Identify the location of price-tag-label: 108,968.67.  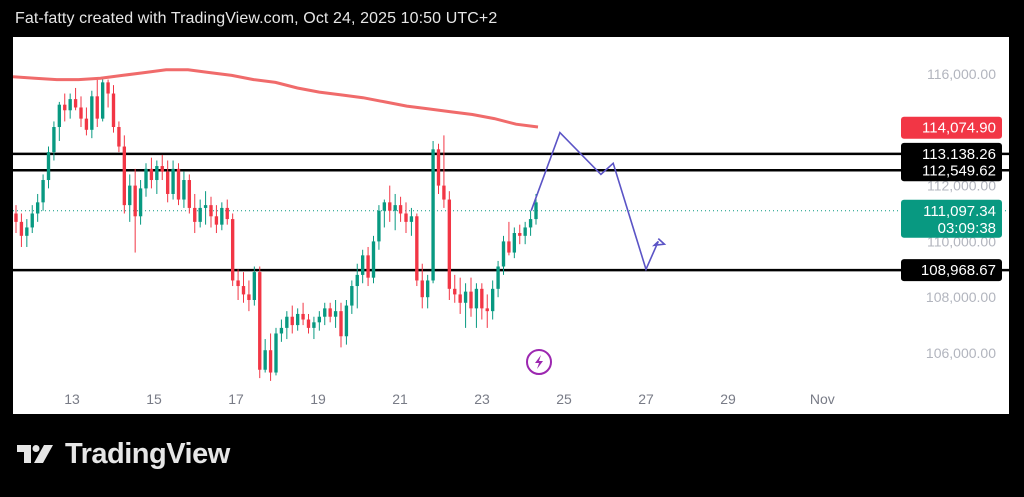
(958, 270).